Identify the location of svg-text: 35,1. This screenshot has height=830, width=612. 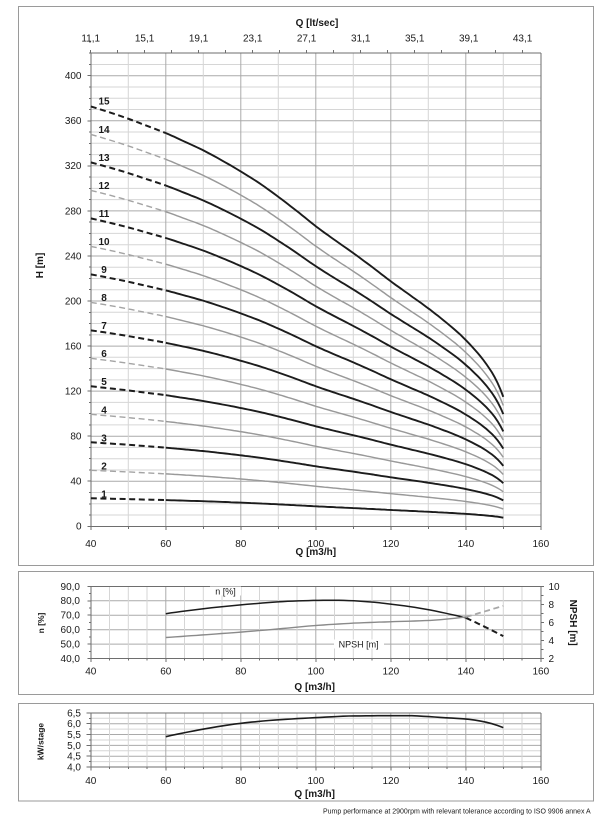
(415, 39).